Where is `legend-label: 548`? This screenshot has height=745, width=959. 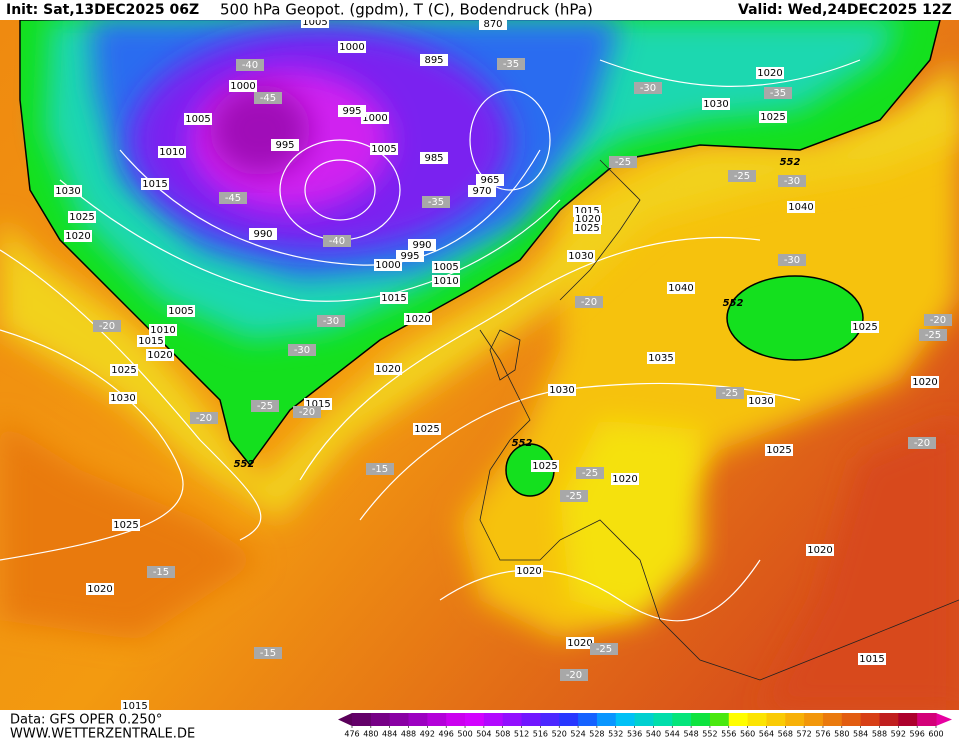 legend-label: 548 is located at coordinates (690, 734).